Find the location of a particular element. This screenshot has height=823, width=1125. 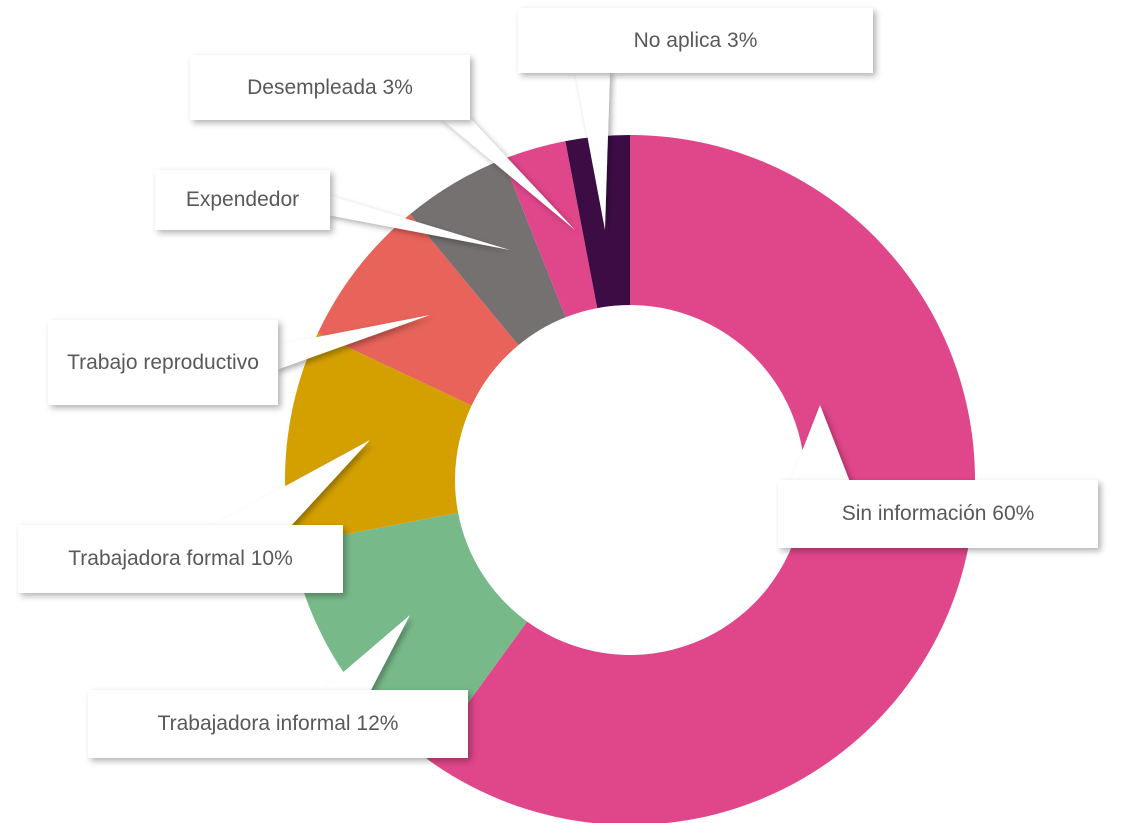

label-text: No aplica 3% is located at coordinates (696, 41).